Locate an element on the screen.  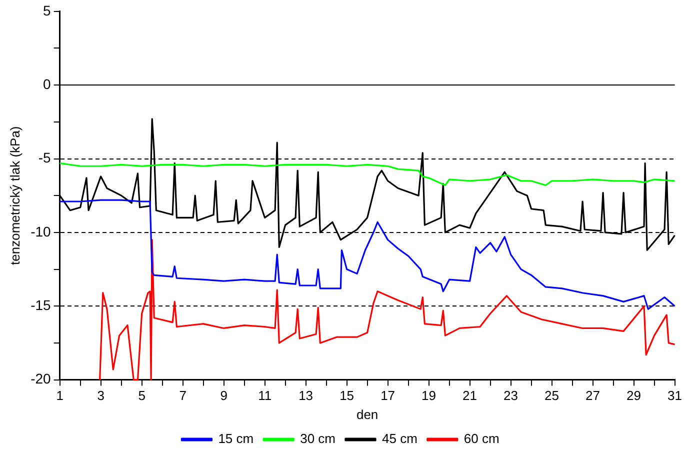
x-tick-label: 3 is located at coordinates (100, 396).